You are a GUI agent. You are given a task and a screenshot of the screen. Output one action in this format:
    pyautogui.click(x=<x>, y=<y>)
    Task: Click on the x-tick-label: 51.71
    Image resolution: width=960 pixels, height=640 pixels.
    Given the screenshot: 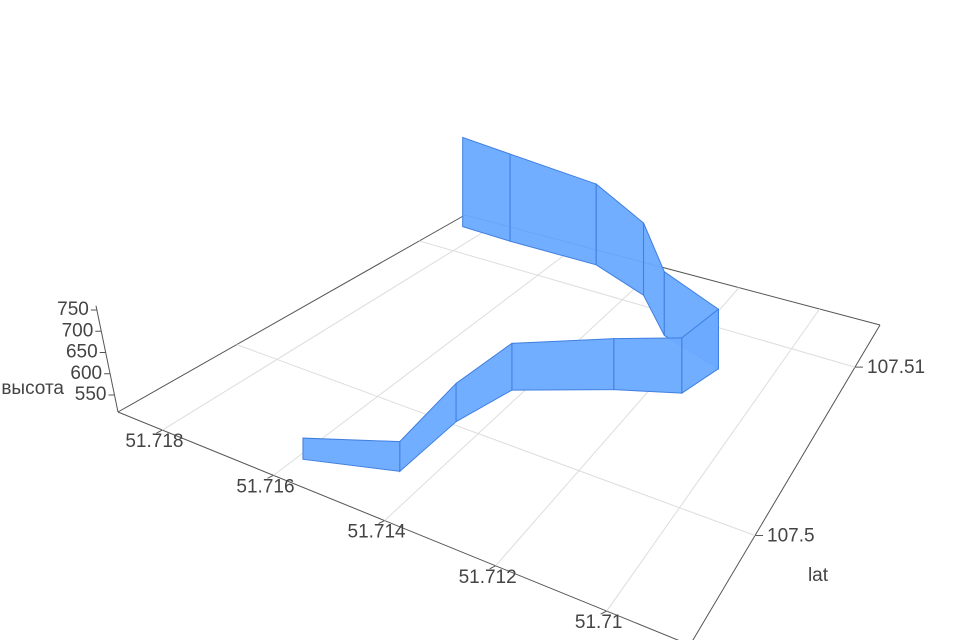 What is the action you would take?
    pyautogui.click(x=599, y=622)
    